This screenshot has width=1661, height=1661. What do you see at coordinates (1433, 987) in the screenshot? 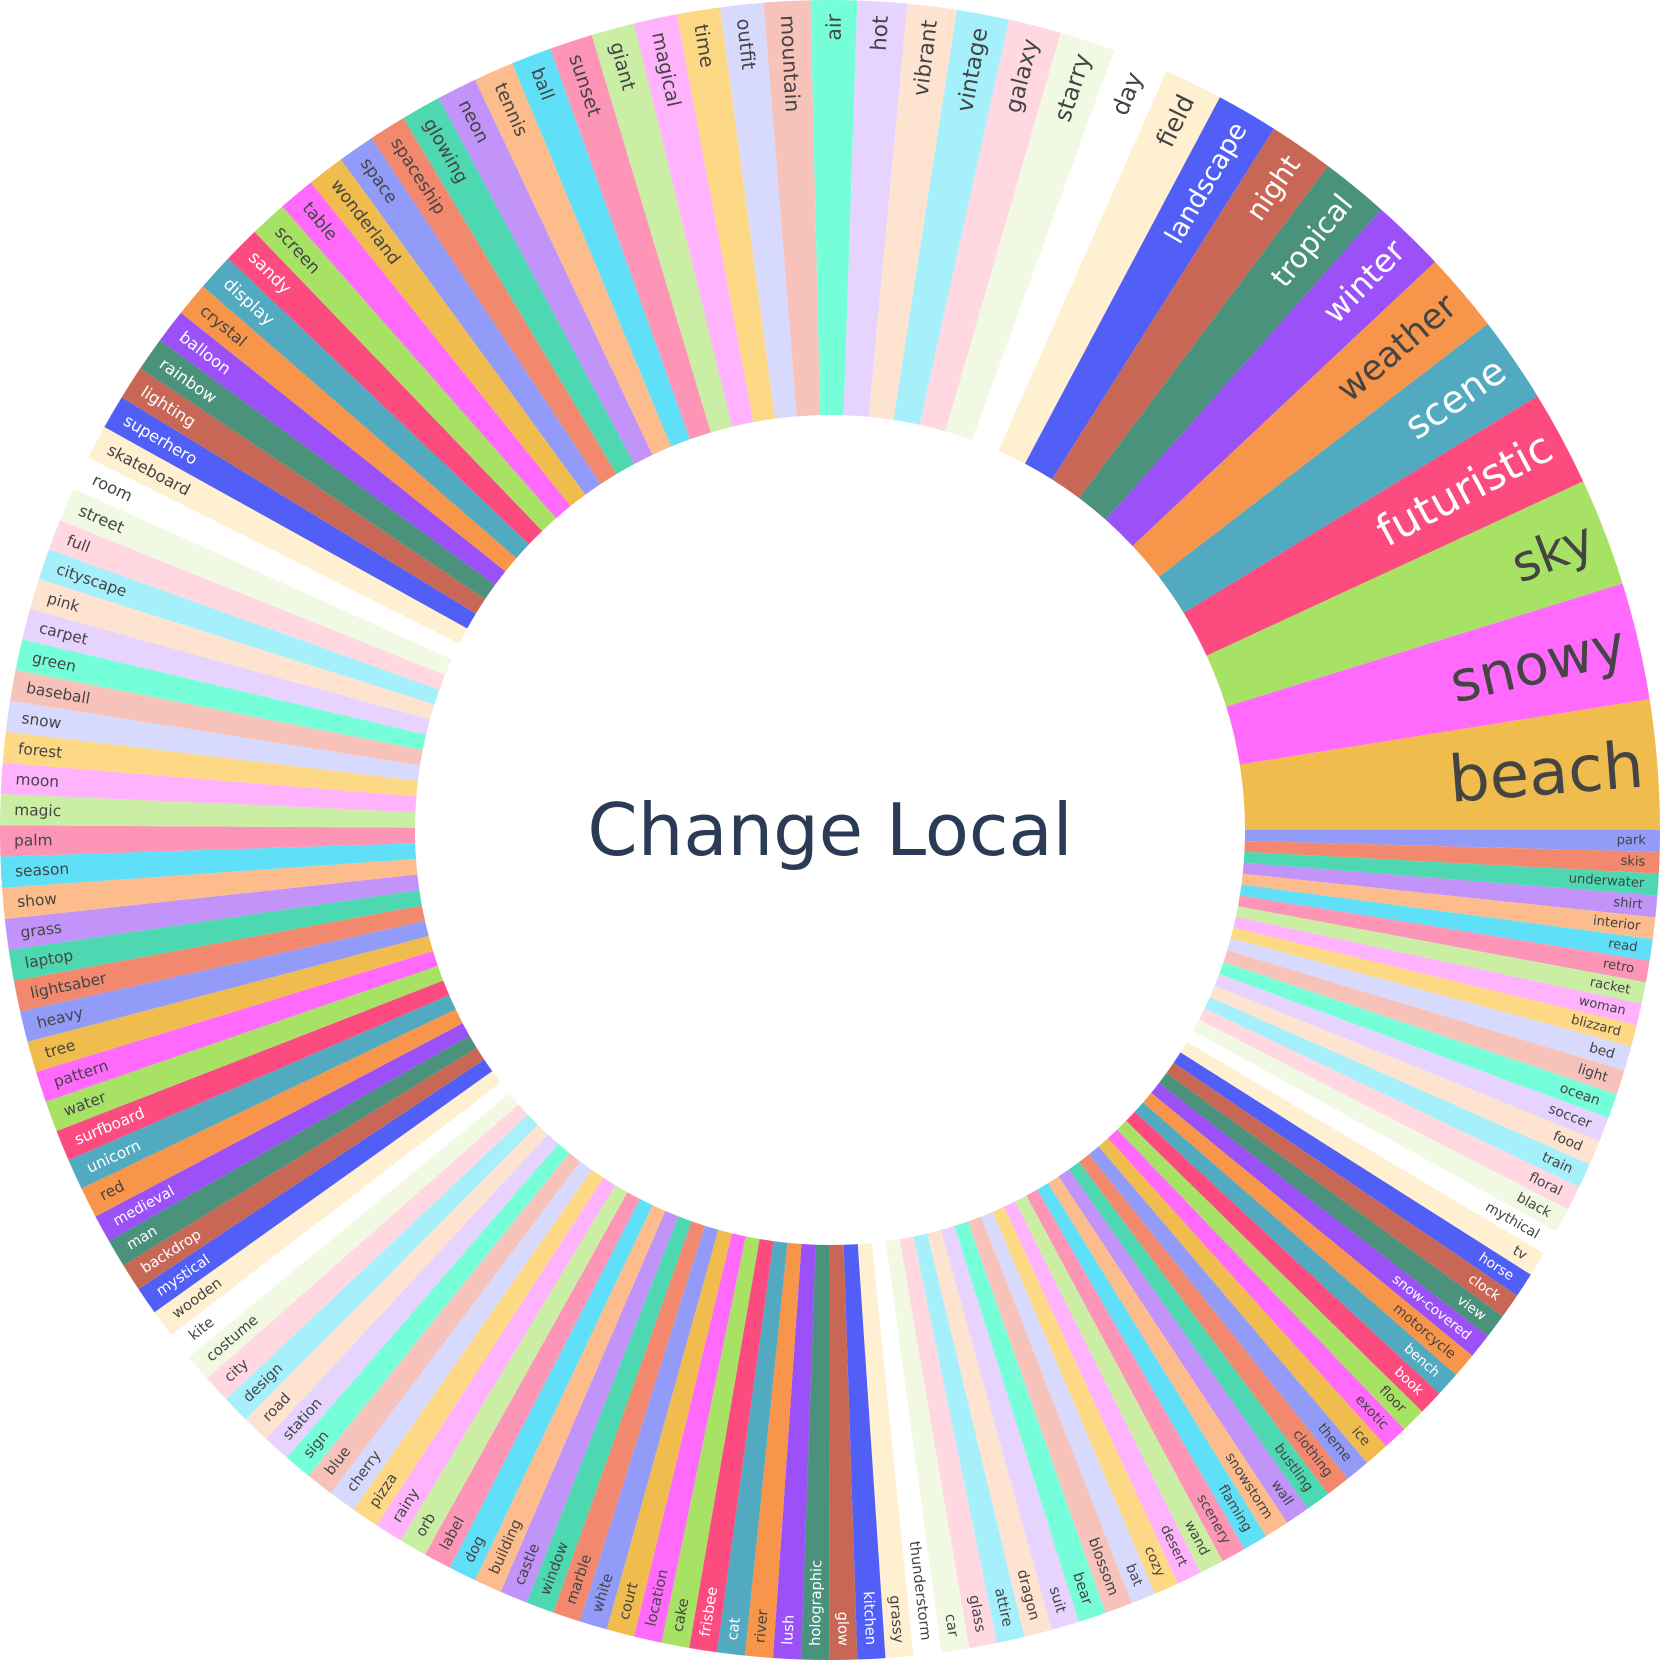
I see `slice-blizzard` at bounding box center [1433, 987].